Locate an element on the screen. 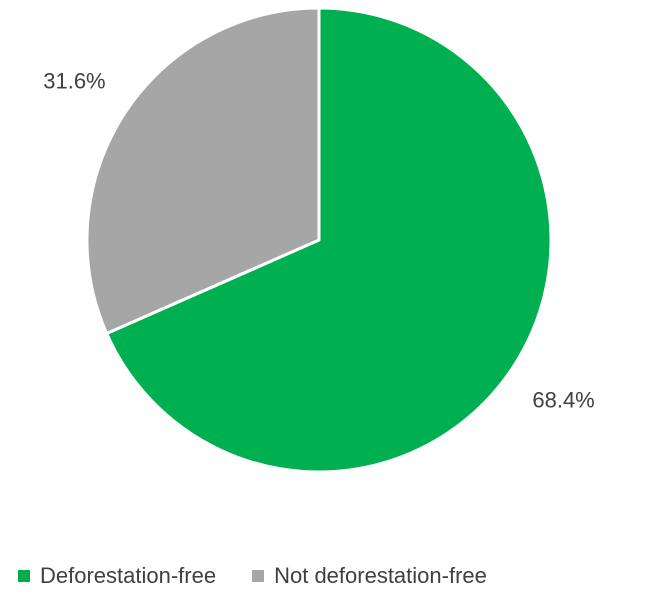 The image size is (659, 593). legend-label-deforestation-free: Deforestation-free is located at coordinates (128, 575).